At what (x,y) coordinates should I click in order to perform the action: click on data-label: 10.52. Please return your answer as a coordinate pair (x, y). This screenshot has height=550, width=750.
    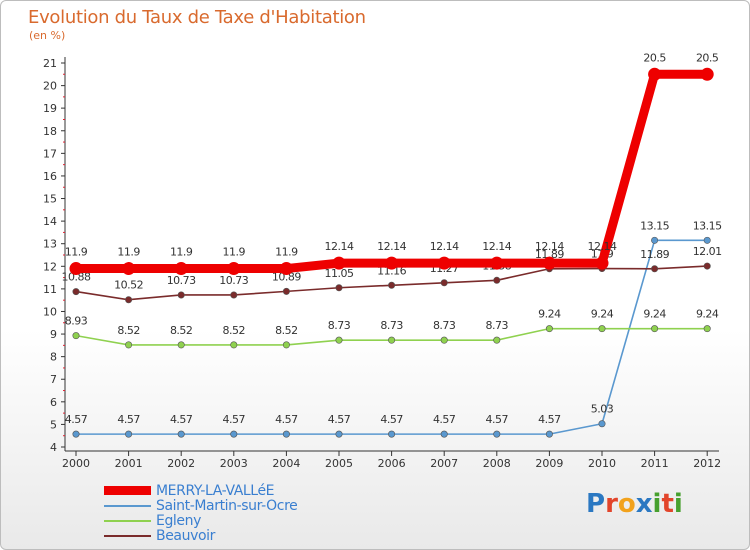
    Looking at the image, I should click on (128, 285).